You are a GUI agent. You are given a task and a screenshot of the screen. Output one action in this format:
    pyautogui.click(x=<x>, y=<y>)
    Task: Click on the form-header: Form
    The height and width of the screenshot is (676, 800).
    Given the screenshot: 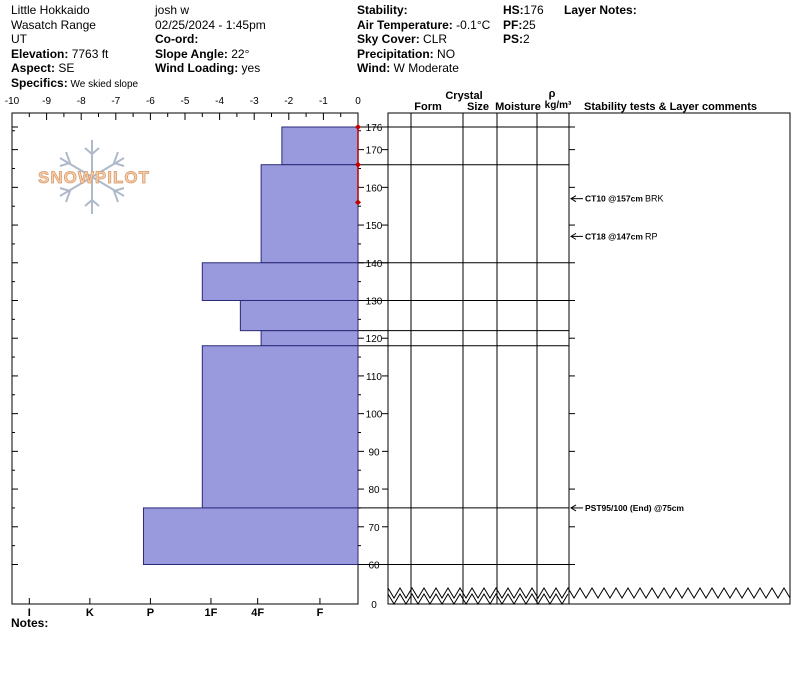 What is the action you would take?
    pyautogui.click(x=428, y=107)
    